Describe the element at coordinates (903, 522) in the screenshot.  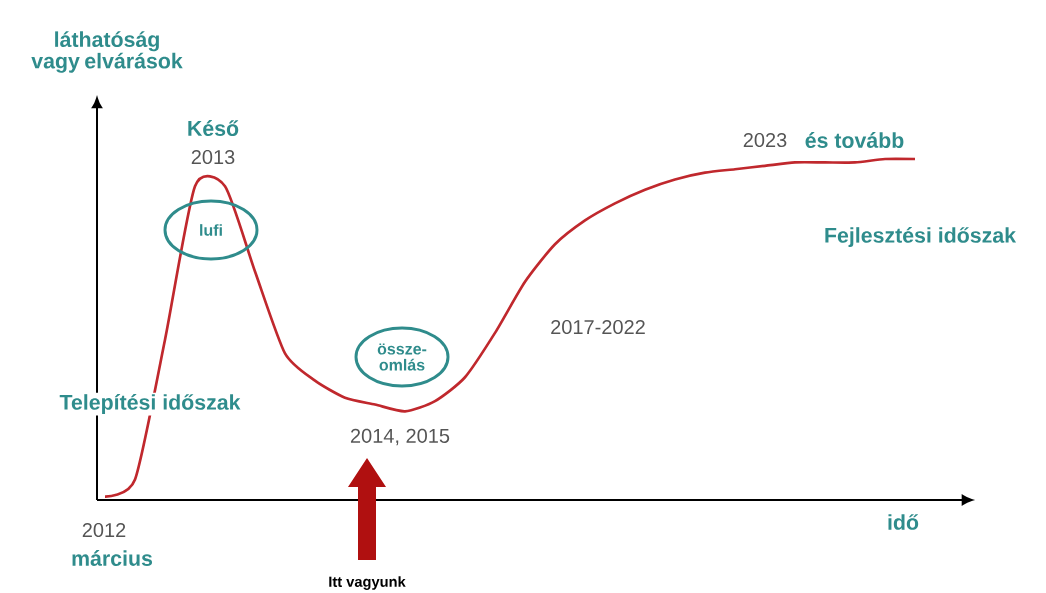
I see `x-axis-title: idő` at that location.